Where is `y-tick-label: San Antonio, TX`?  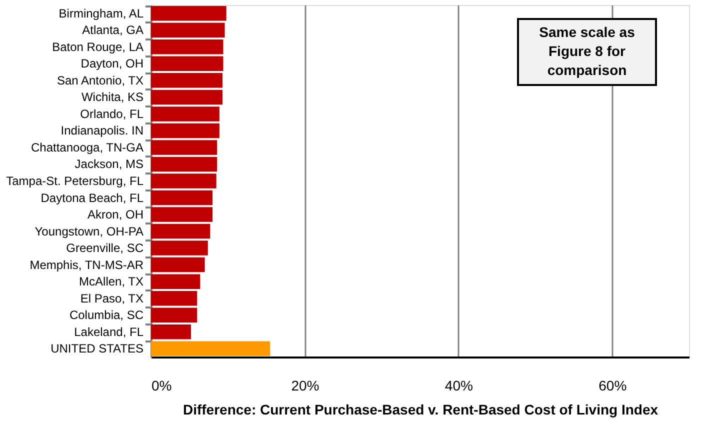
y-tick-label: San Antonio, TX is located at coordinates (100, 80).